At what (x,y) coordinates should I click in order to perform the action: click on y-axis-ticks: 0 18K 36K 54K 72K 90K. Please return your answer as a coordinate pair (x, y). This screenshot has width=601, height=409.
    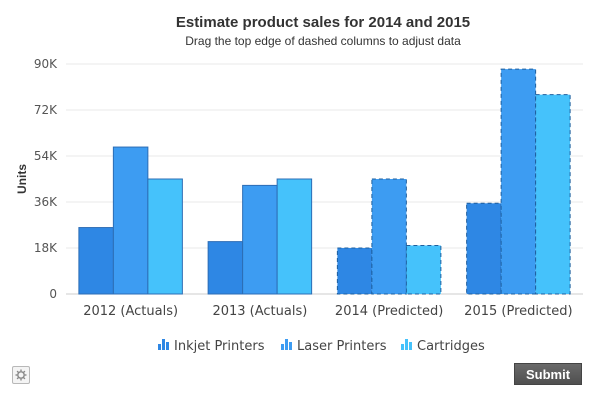
    Looking at the image, I should click on (46, 179).